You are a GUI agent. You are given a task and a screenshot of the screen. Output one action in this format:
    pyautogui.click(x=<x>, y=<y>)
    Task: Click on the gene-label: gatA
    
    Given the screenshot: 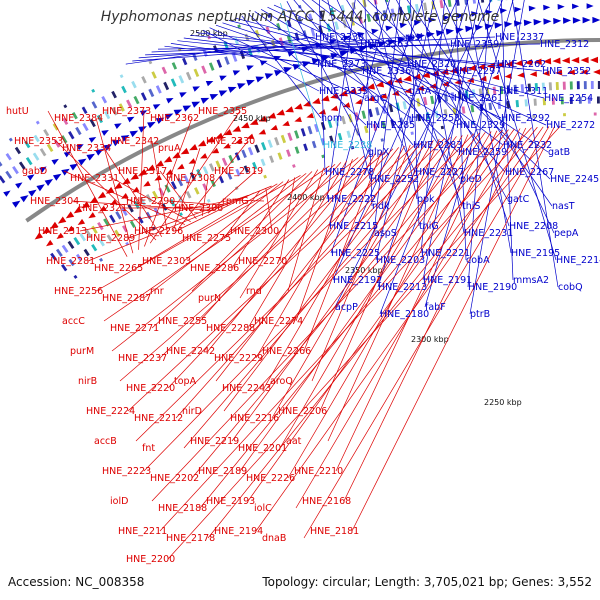 What is the action you would take?
    pyautogui.click(x=420, y=91)
    